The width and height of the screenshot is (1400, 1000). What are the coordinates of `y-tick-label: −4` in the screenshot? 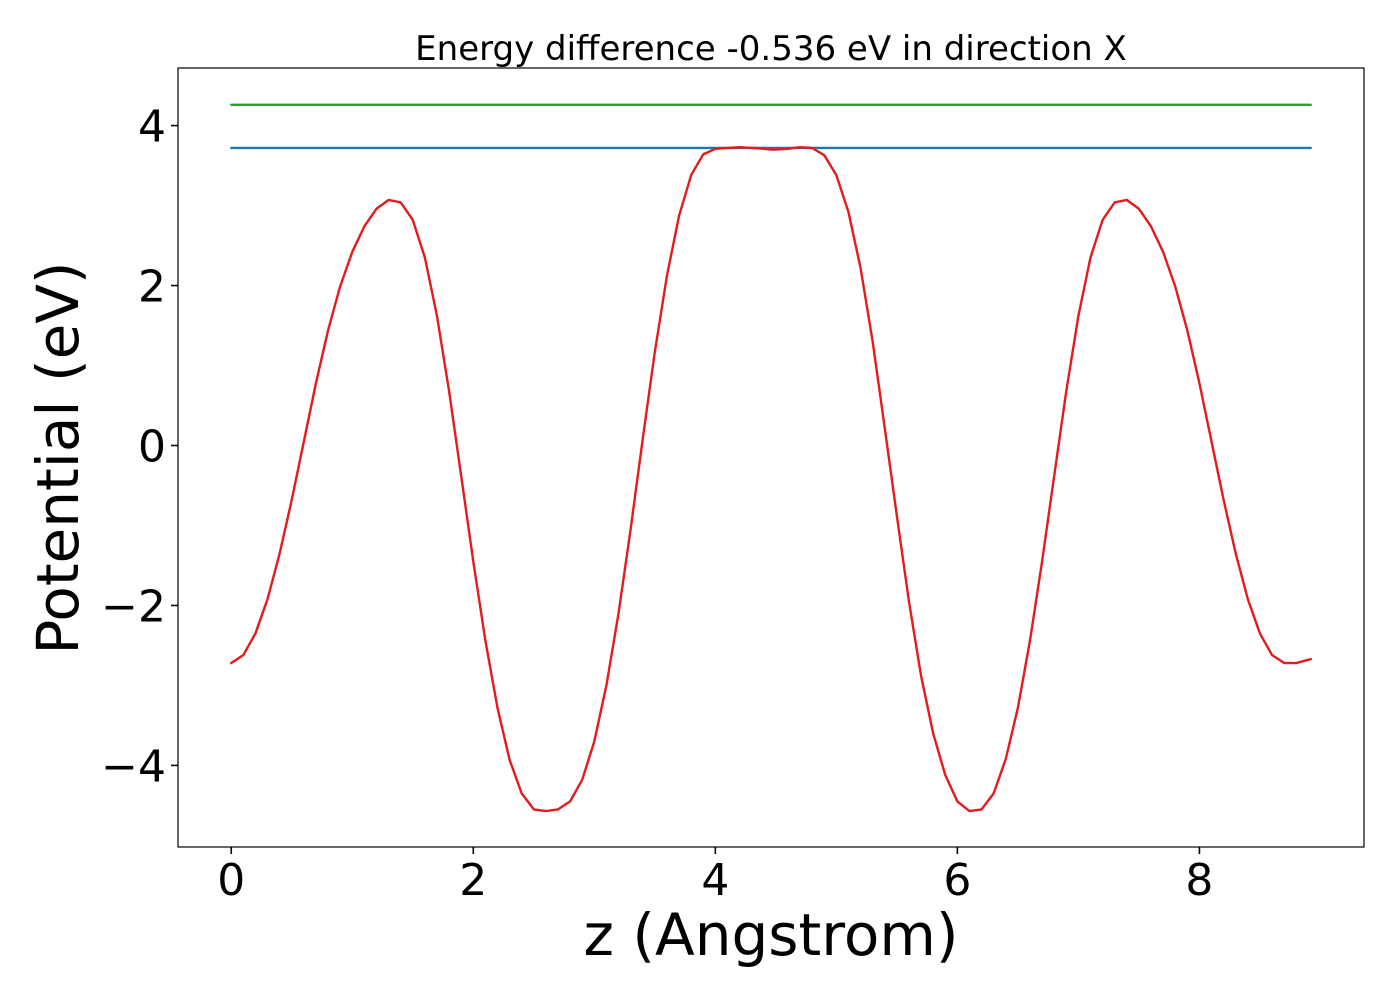 It's located at (133, 766).